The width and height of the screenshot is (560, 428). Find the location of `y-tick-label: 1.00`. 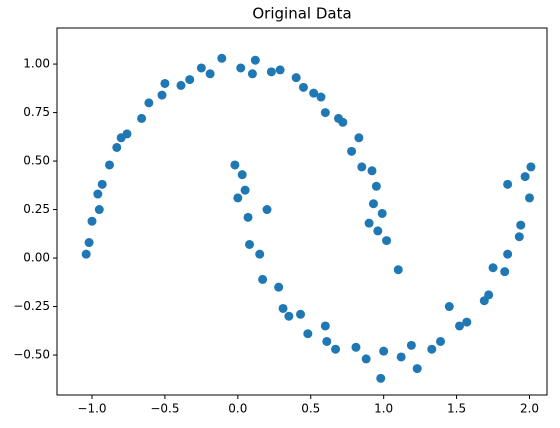

y-tick-label: 1.00 is located at coordinates (36, 64).